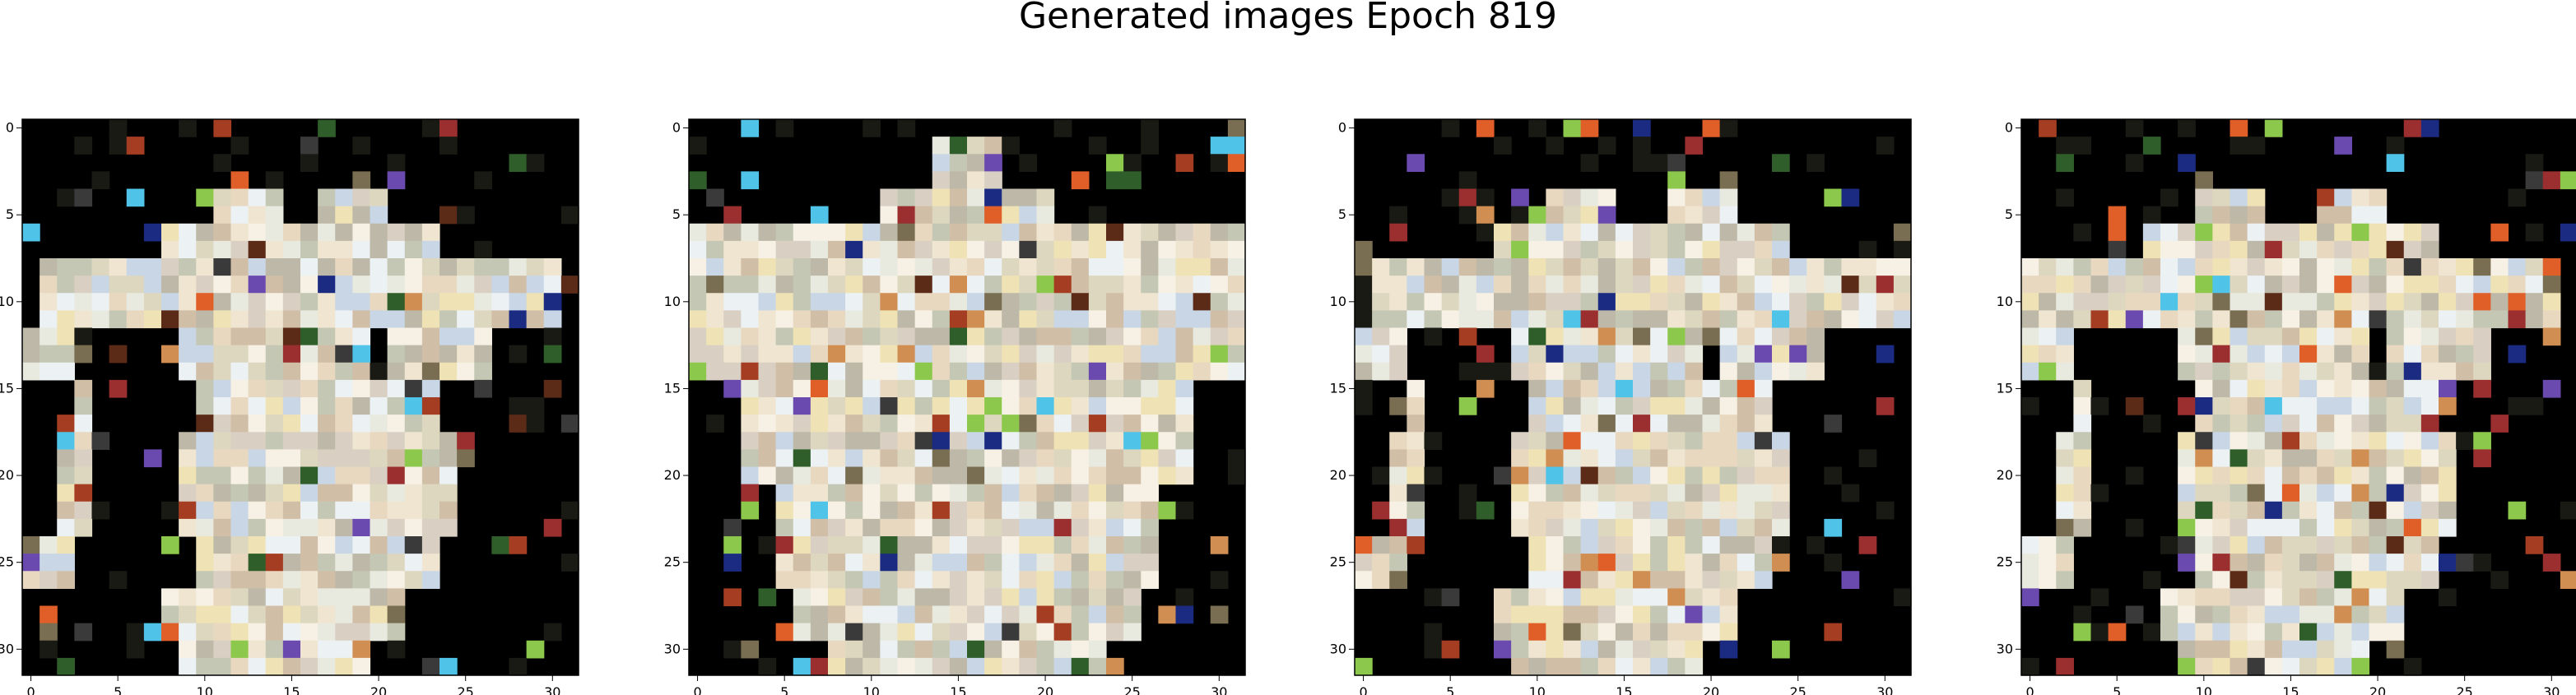  I want to click on x-tick-label: 25, so click(1132, 689).